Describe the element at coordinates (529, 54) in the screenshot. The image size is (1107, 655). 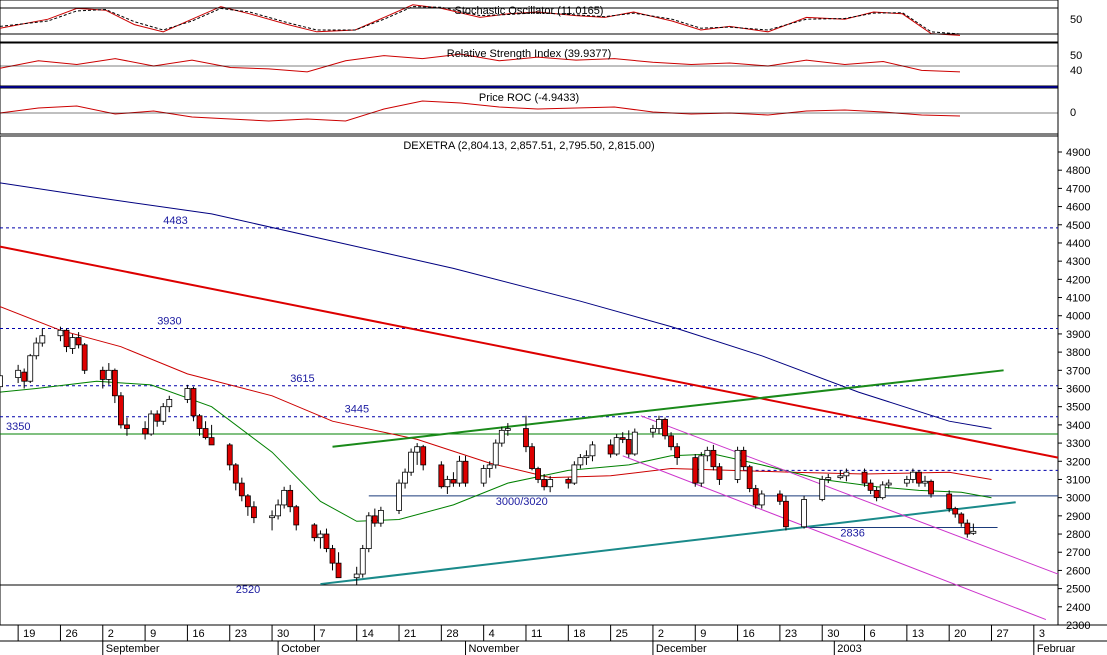
I see `rsi-title: Relative Strength Index (39.9377)` at that location.